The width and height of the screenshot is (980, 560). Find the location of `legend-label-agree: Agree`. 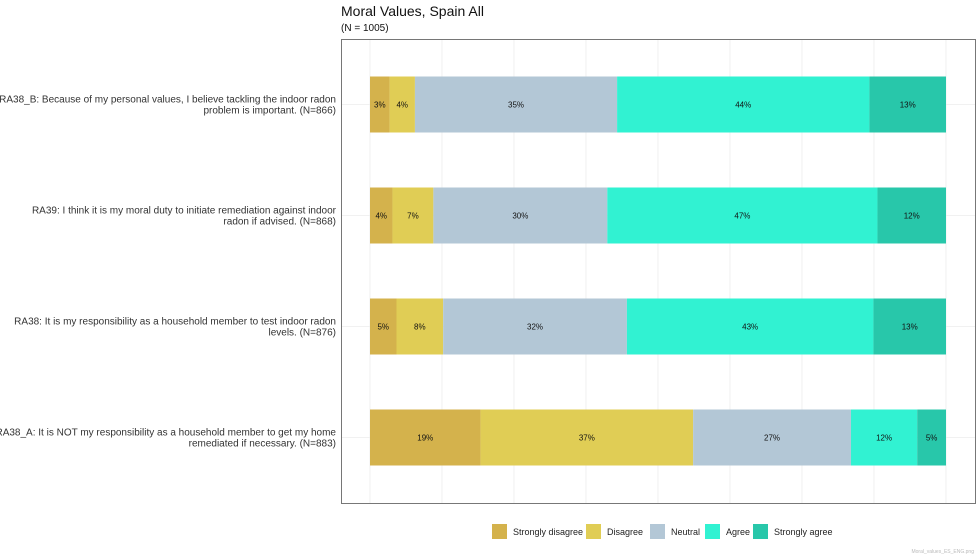

legend-label-agree: Agree is located at coordinates (738, 532).